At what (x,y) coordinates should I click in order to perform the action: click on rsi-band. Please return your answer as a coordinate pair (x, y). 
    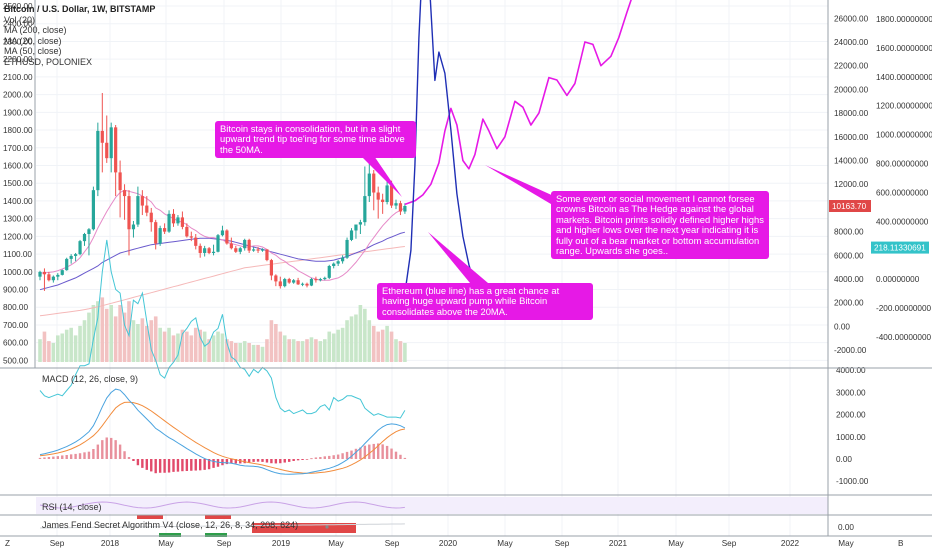
    Looking at the image, I should click on (432, 505).